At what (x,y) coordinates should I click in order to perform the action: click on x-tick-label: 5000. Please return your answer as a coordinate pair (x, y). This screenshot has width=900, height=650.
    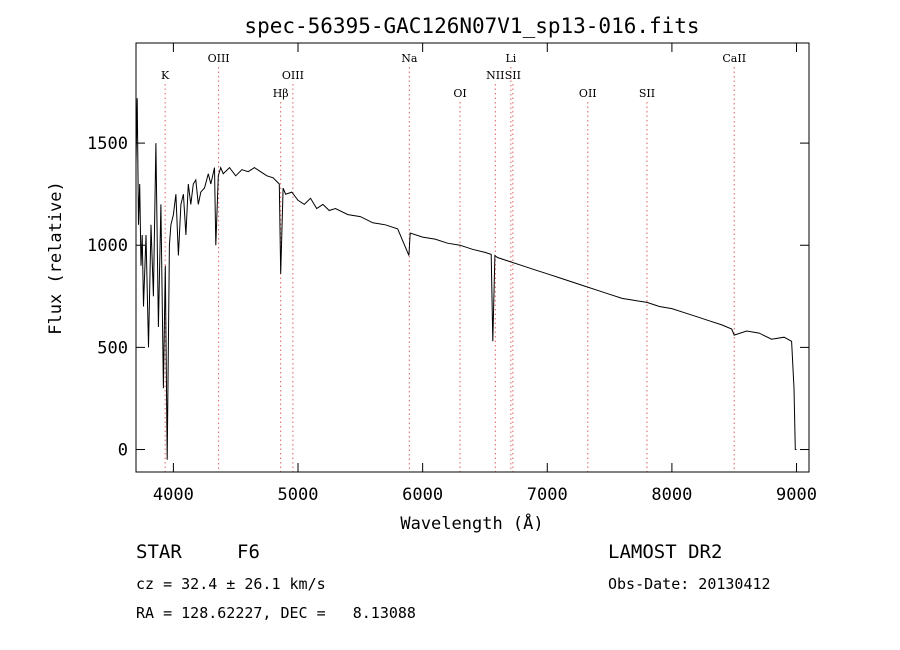
    Looking at the image, I should click on (298, 495).